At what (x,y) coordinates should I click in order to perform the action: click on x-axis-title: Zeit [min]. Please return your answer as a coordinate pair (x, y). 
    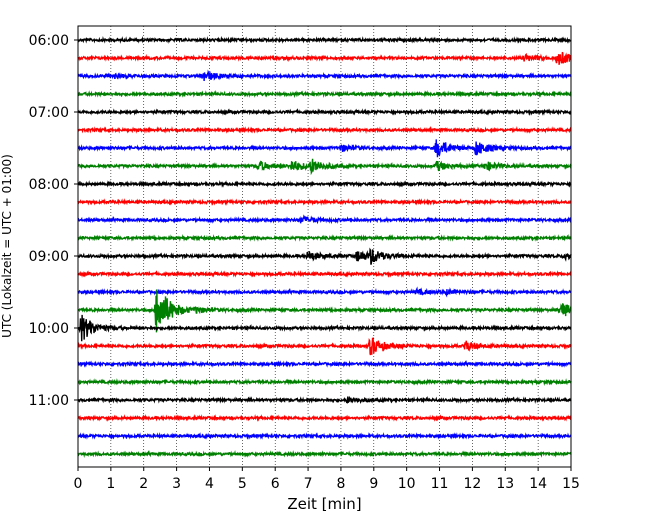
    Looking at the image, I should click on (324, 504).